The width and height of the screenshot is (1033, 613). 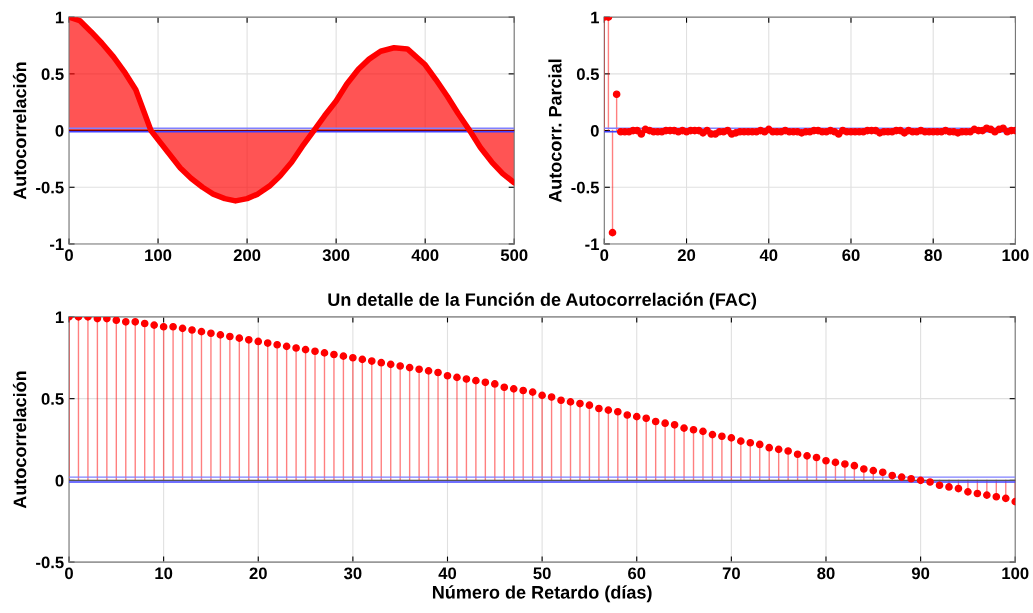 I want to click on x-axis-title: Número de Retardo (días), so click(x=542, y=594).